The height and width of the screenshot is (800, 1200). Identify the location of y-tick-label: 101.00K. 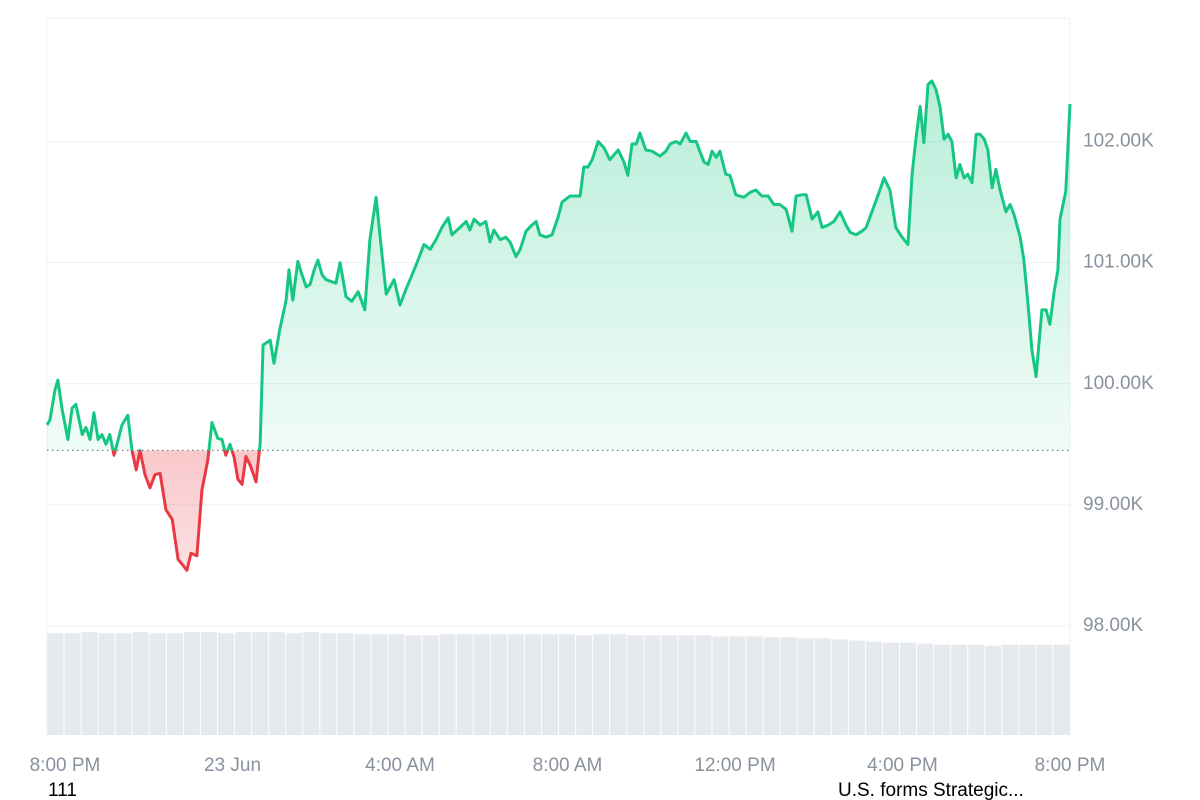
(1118, 262).